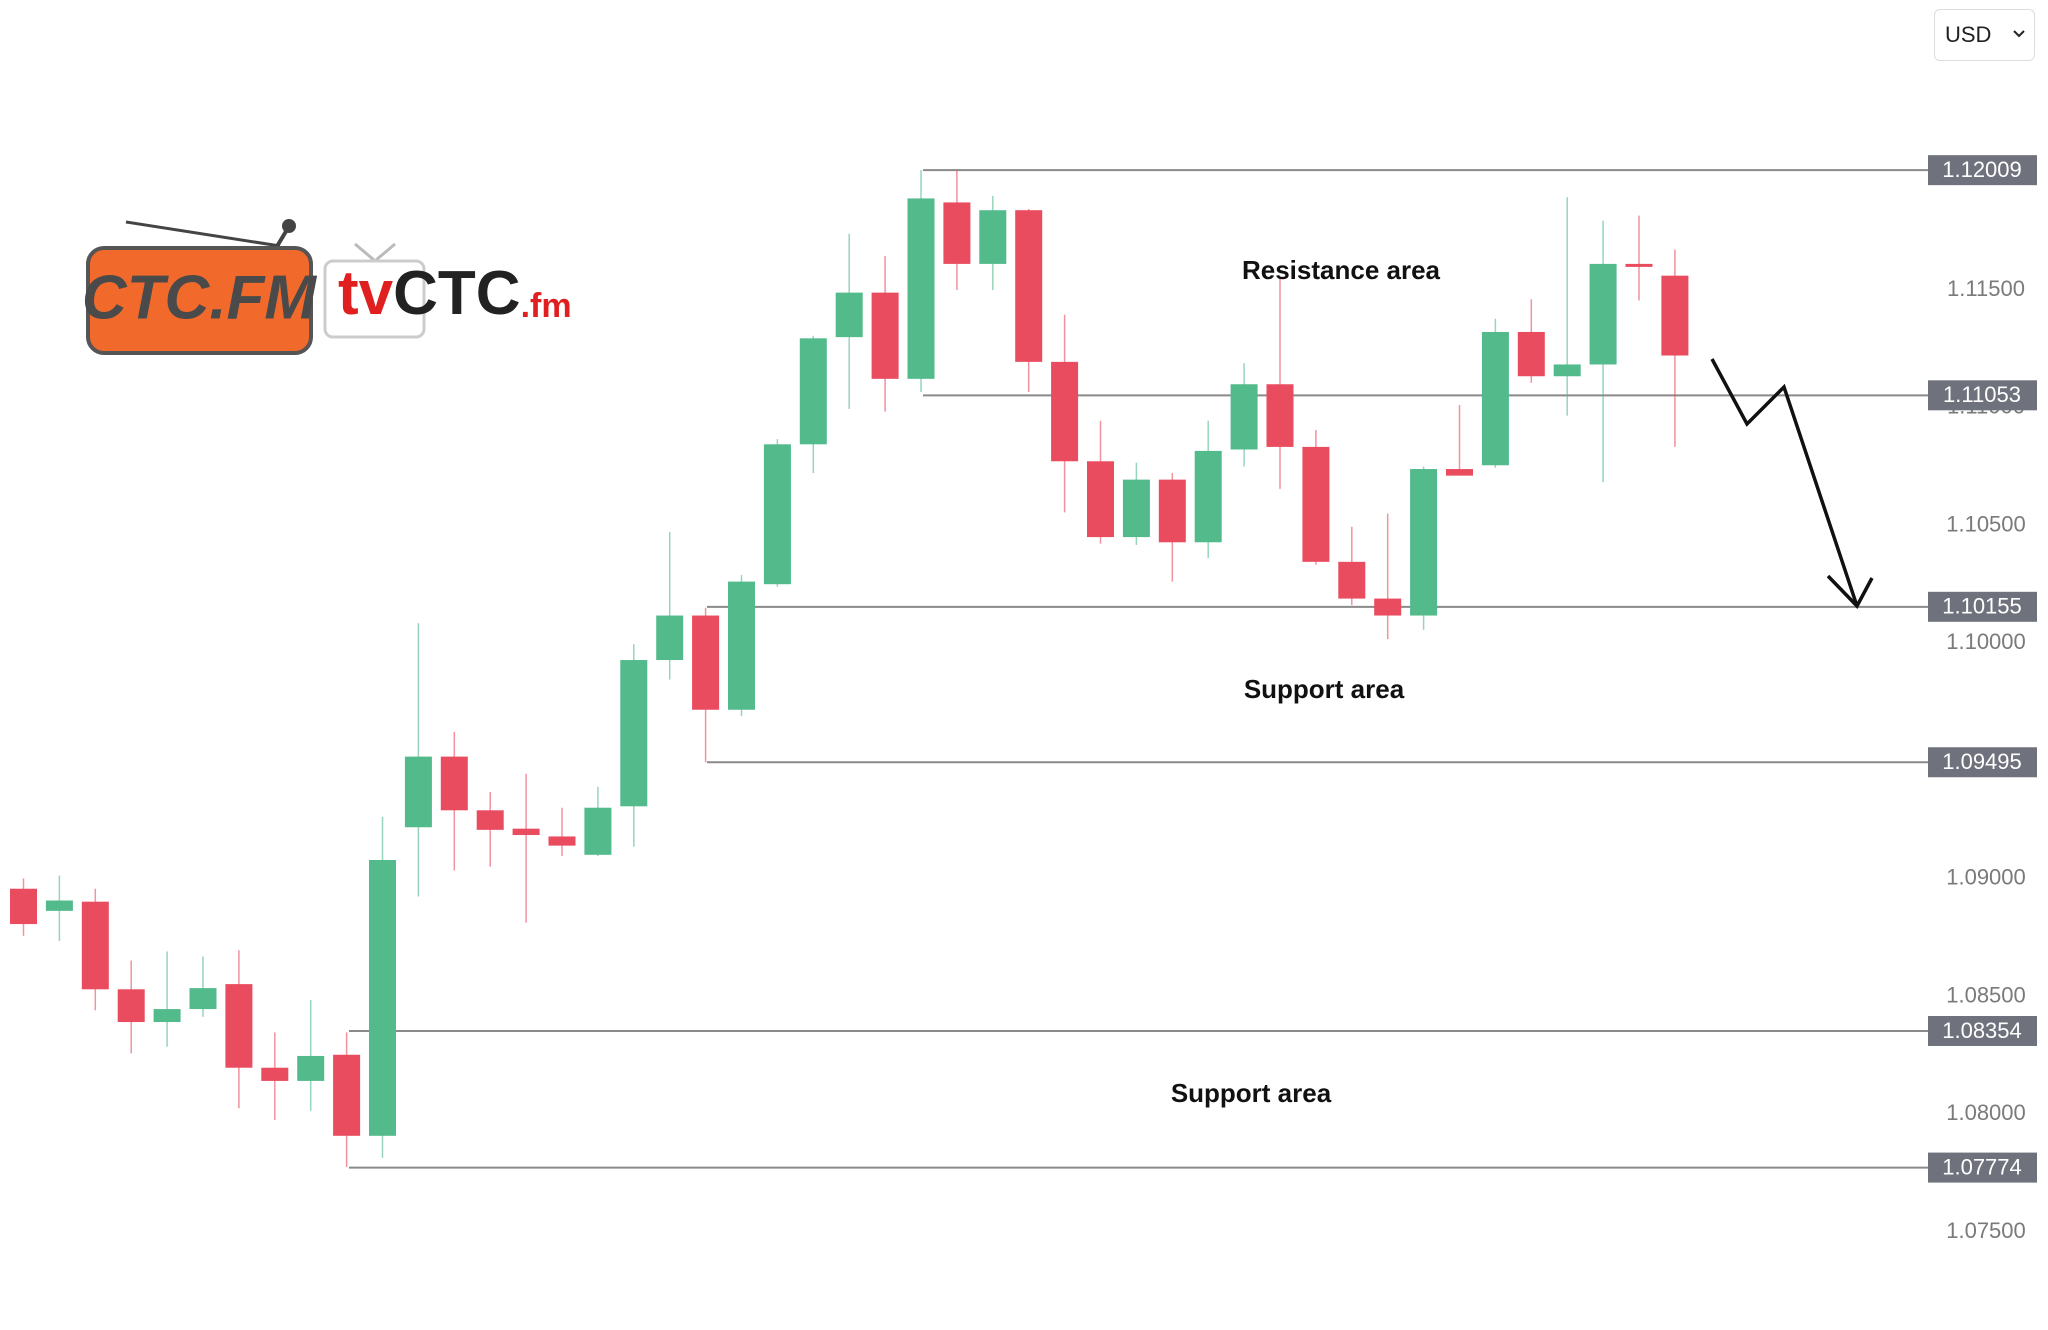 This screenshot has height=1330, width=2048. Describe the element at coordinates (1986, 641) in the screenshot. I see `y-tick-label: 1.10000` at that location.